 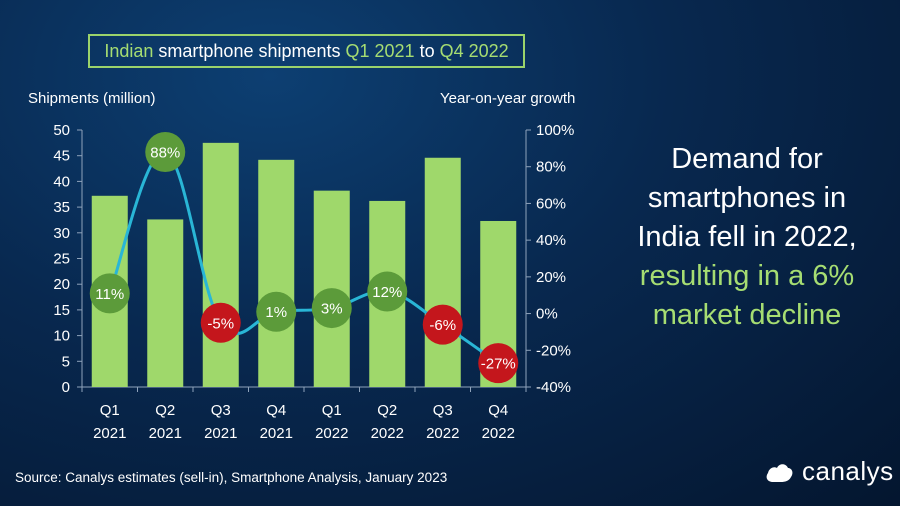 I want to click on canalys-logo: canalys, so click(x=829, y=471).